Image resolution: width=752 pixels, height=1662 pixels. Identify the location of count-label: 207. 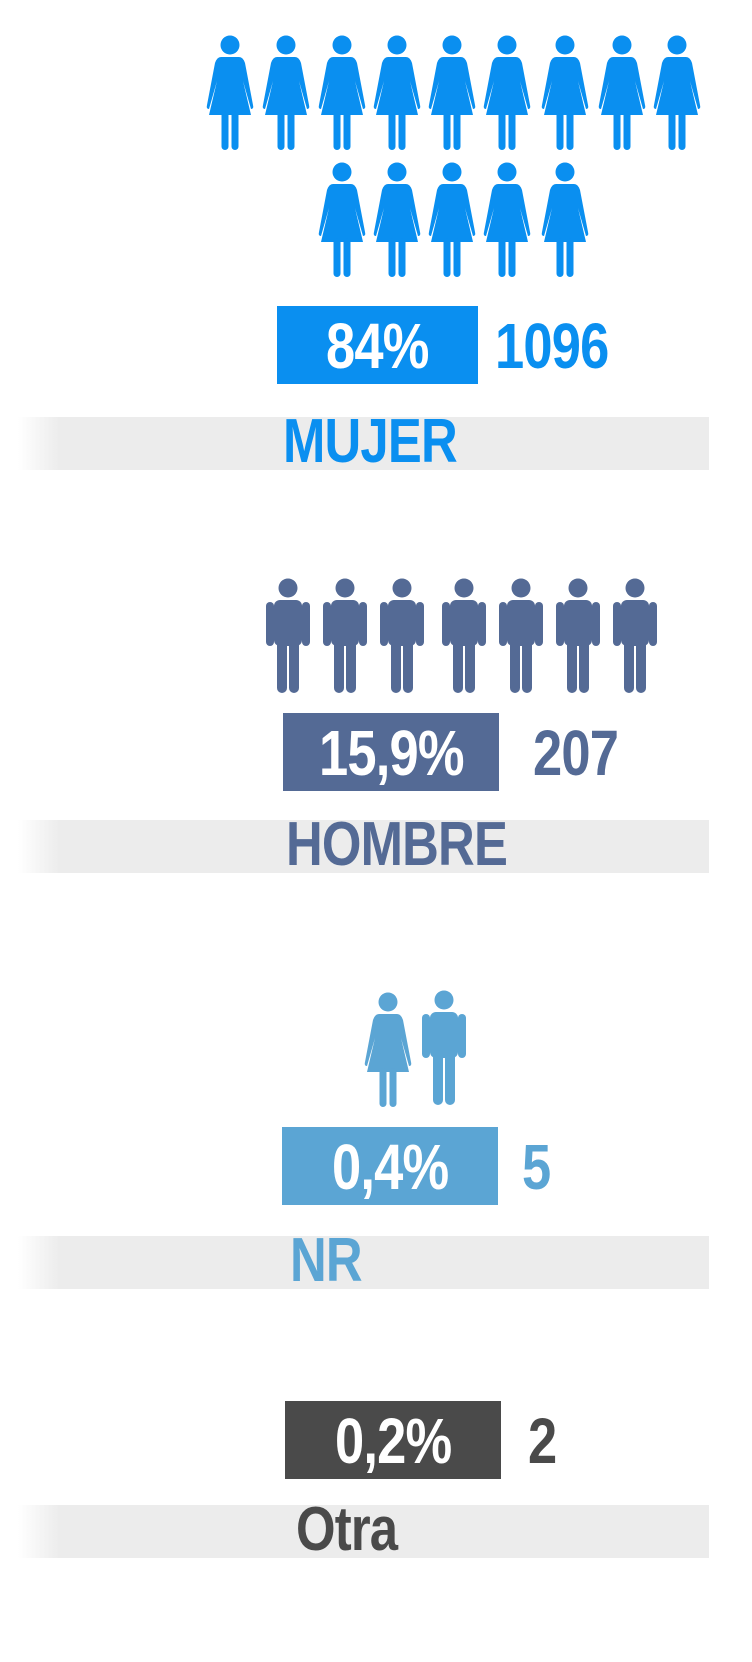
(576, 753).